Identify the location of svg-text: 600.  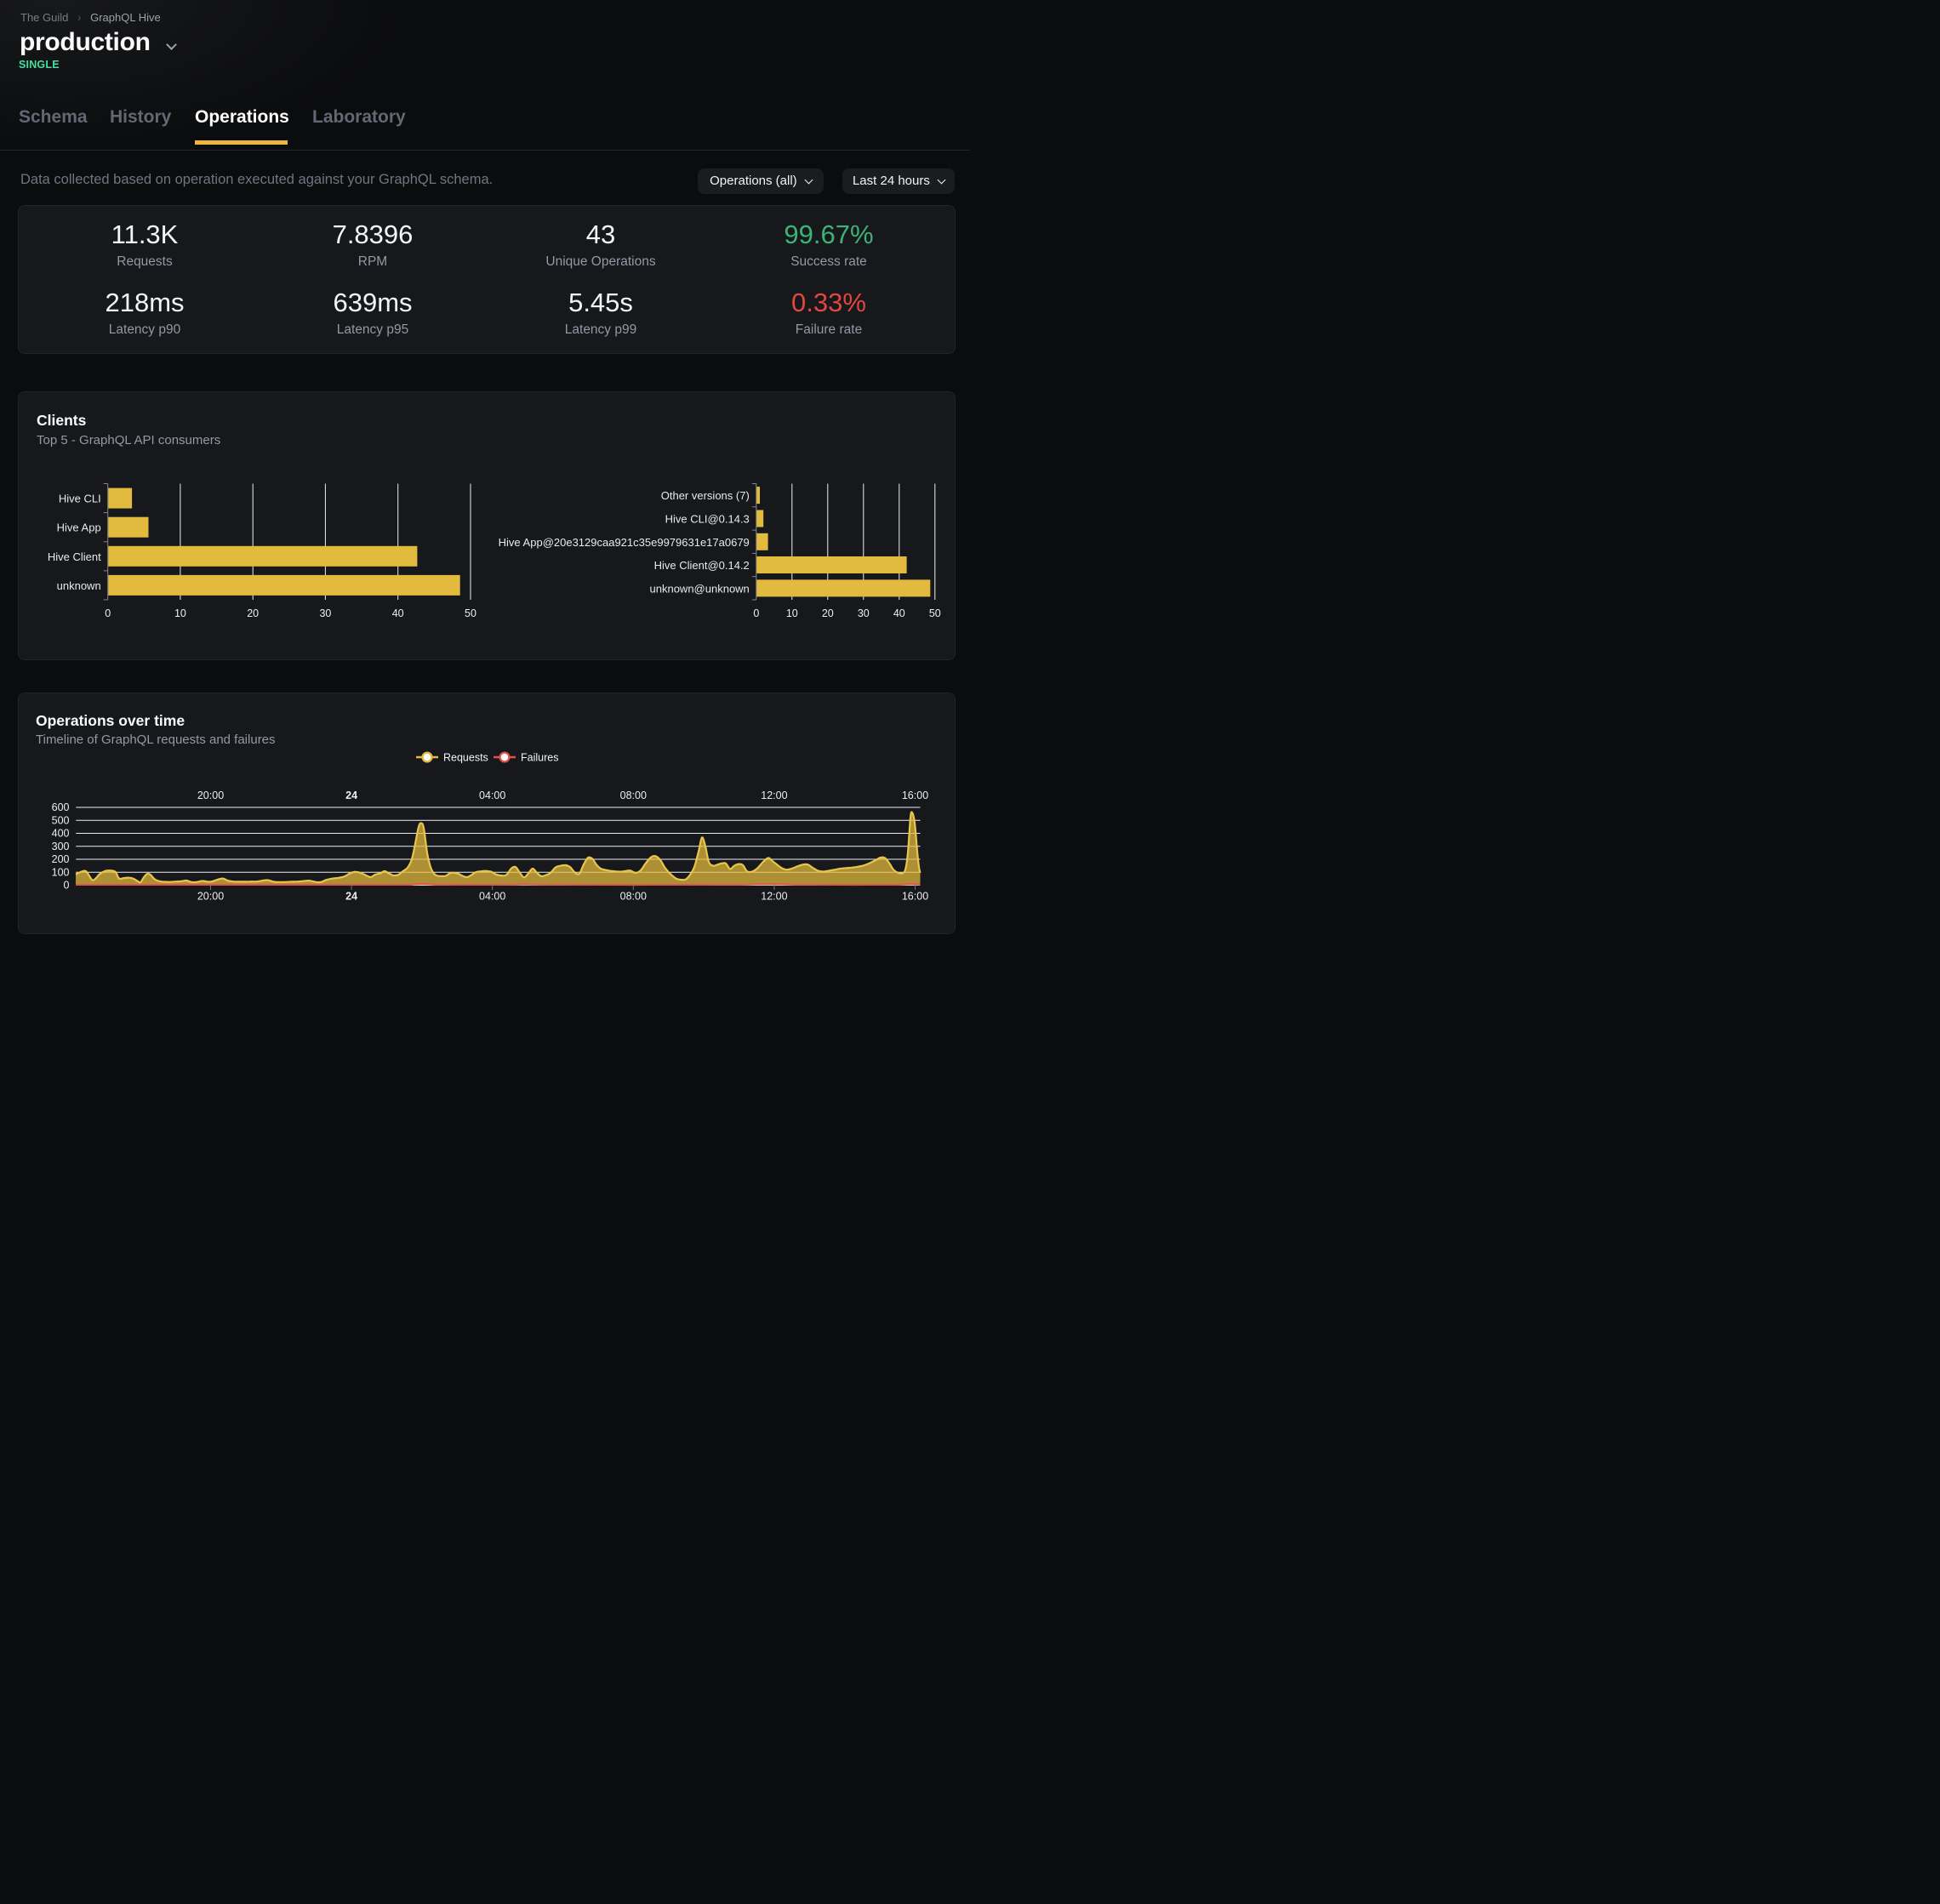
(61, 807).